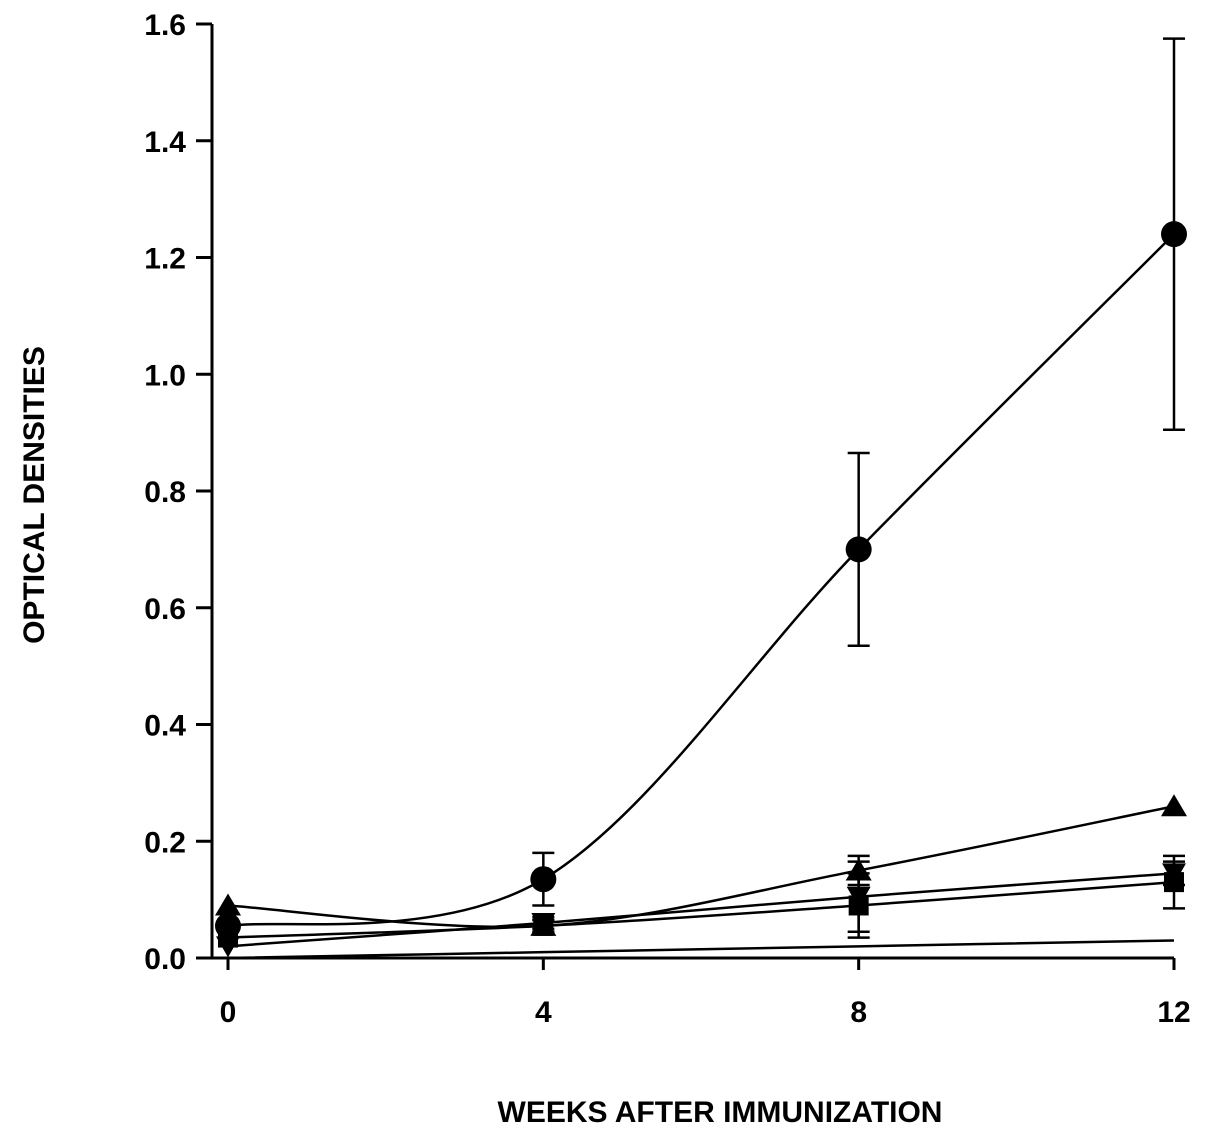 The height and width of the screenshot is (1140, 1209). I want to click on y-tick-label: 0.6, so click(165, 609).